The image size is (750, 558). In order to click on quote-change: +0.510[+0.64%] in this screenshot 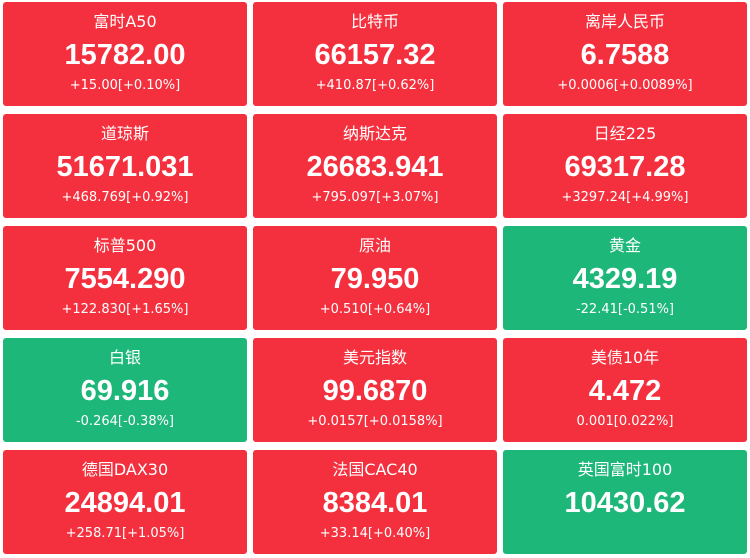, I will do `click(375, 309)`.